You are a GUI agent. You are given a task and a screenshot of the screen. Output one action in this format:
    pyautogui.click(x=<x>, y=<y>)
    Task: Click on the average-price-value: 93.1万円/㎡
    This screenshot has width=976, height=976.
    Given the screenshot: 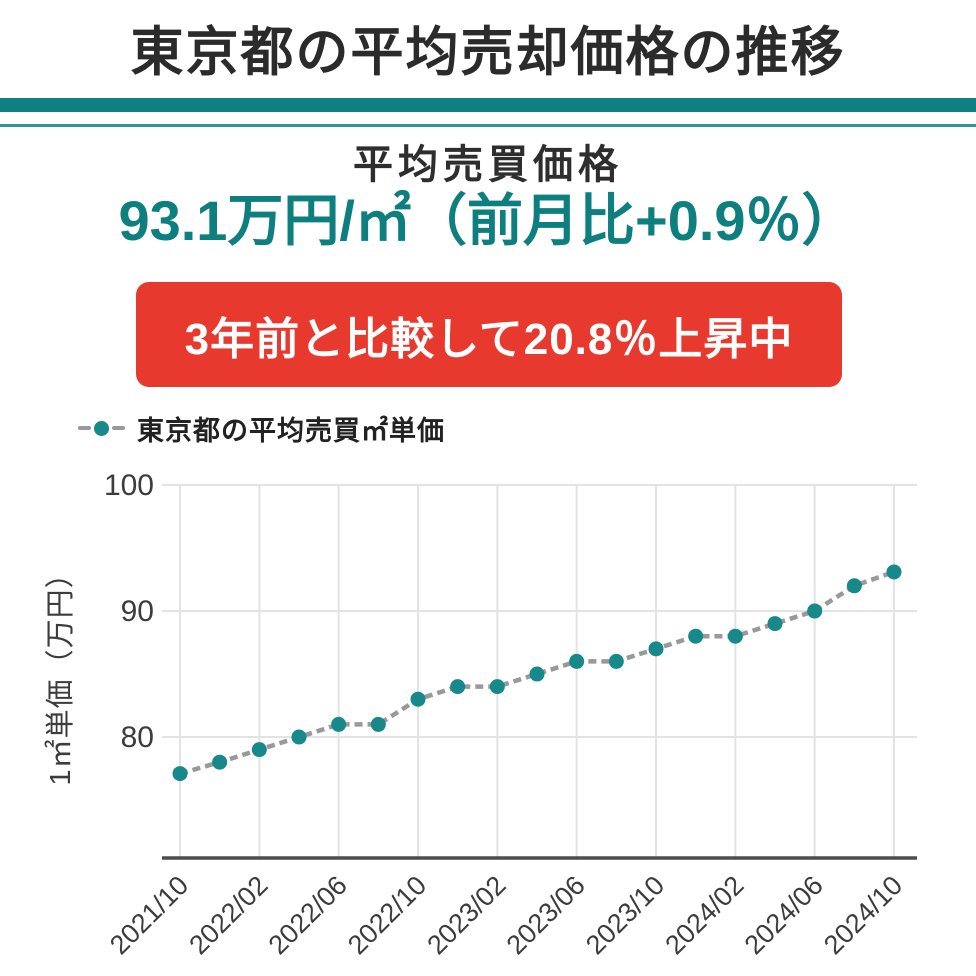 What is the action you would take?
    pyautogui.click(x=264, y=220)
    